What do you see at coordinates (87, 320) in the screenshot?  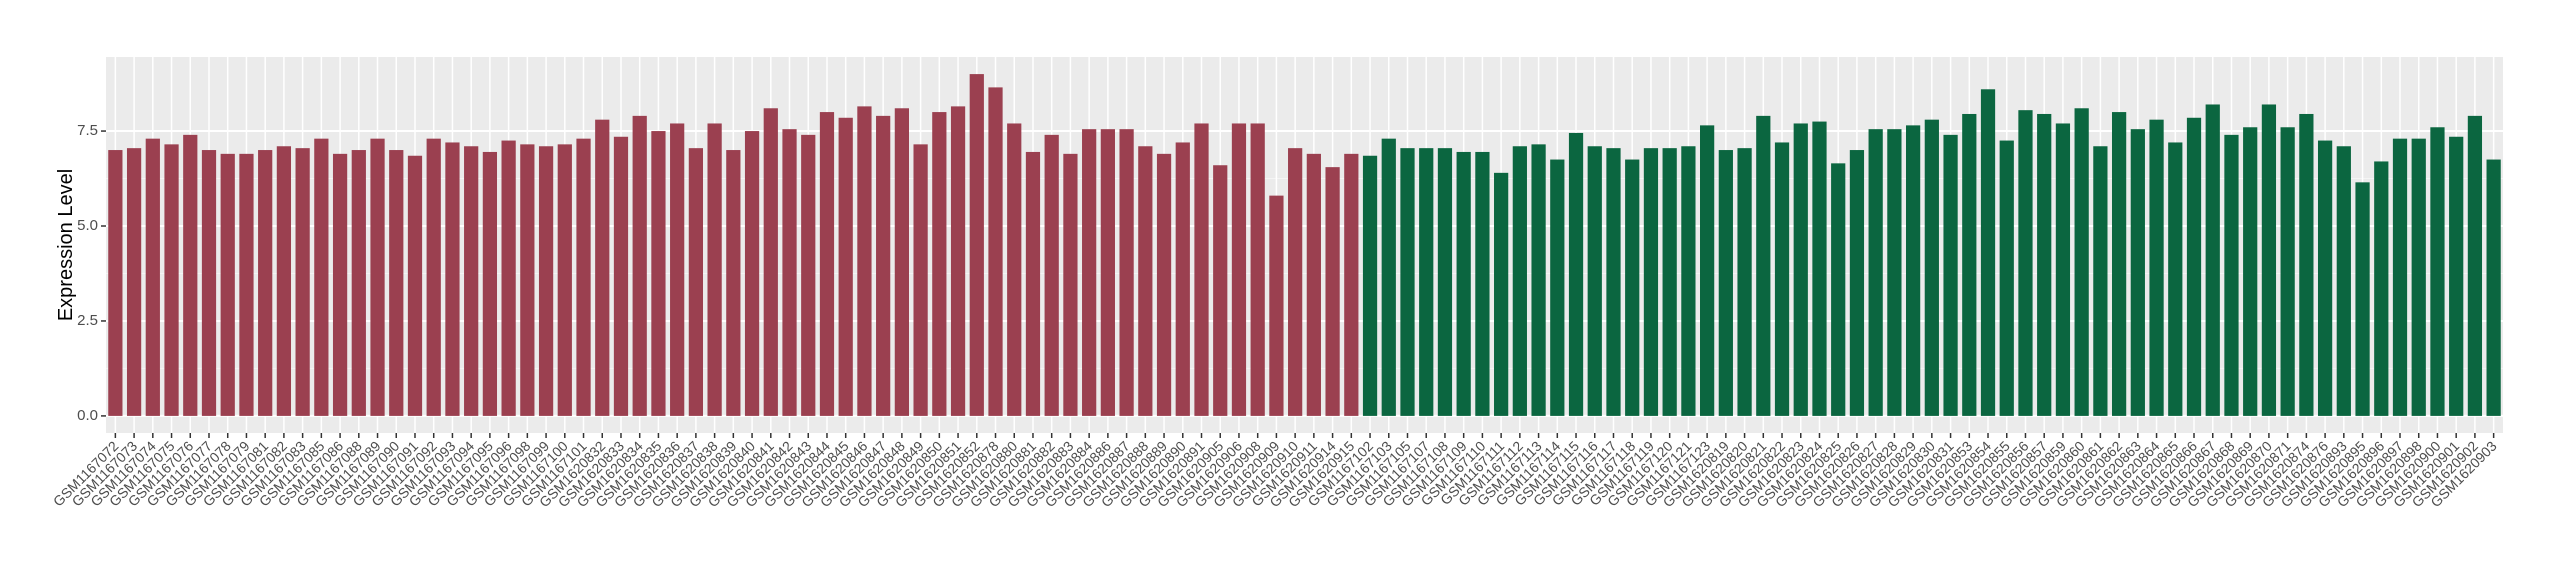 I see `y-tick-label: 2.5` at bounding box center [87, 320].